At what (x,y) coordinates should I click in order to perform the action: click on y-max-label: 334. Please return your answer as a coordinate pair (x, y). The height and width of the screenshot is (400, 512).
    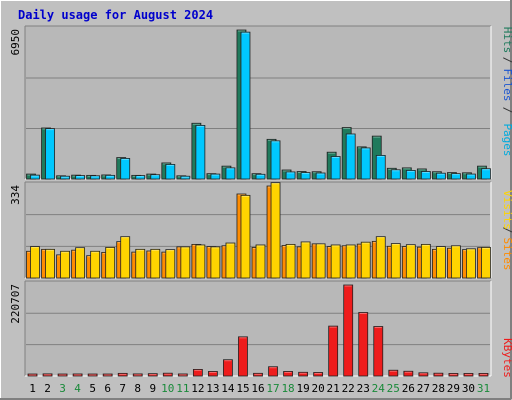
    Looking at the image, I should click on (15, 195).